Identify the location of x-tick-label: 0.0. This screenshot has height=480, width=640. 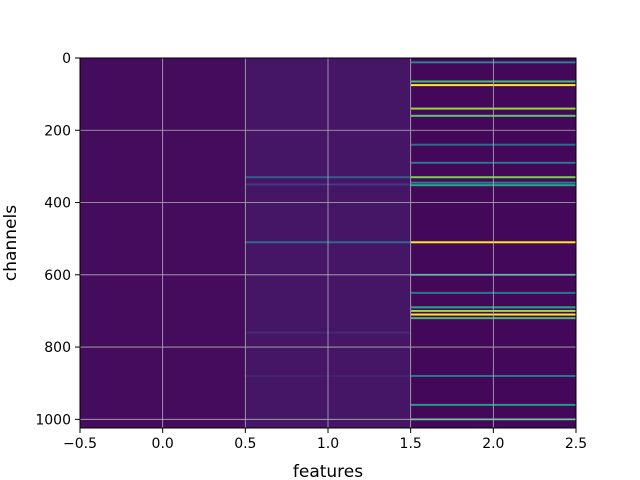
(163, 444).